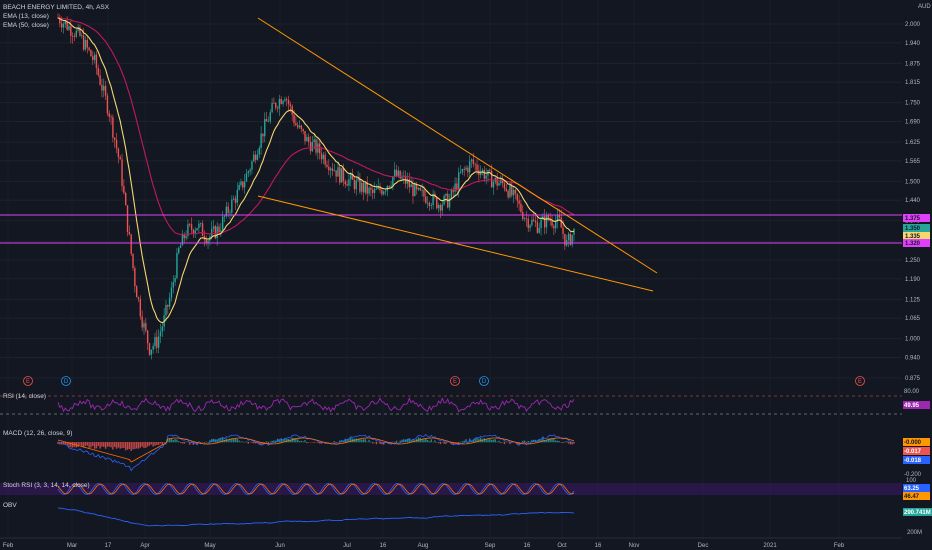 This screenshot has width=932, height=550. Describe the element at coordinates (24, 396) in the screenshot. I see `rsi-panel-label: RSI (14, close)` at that location.